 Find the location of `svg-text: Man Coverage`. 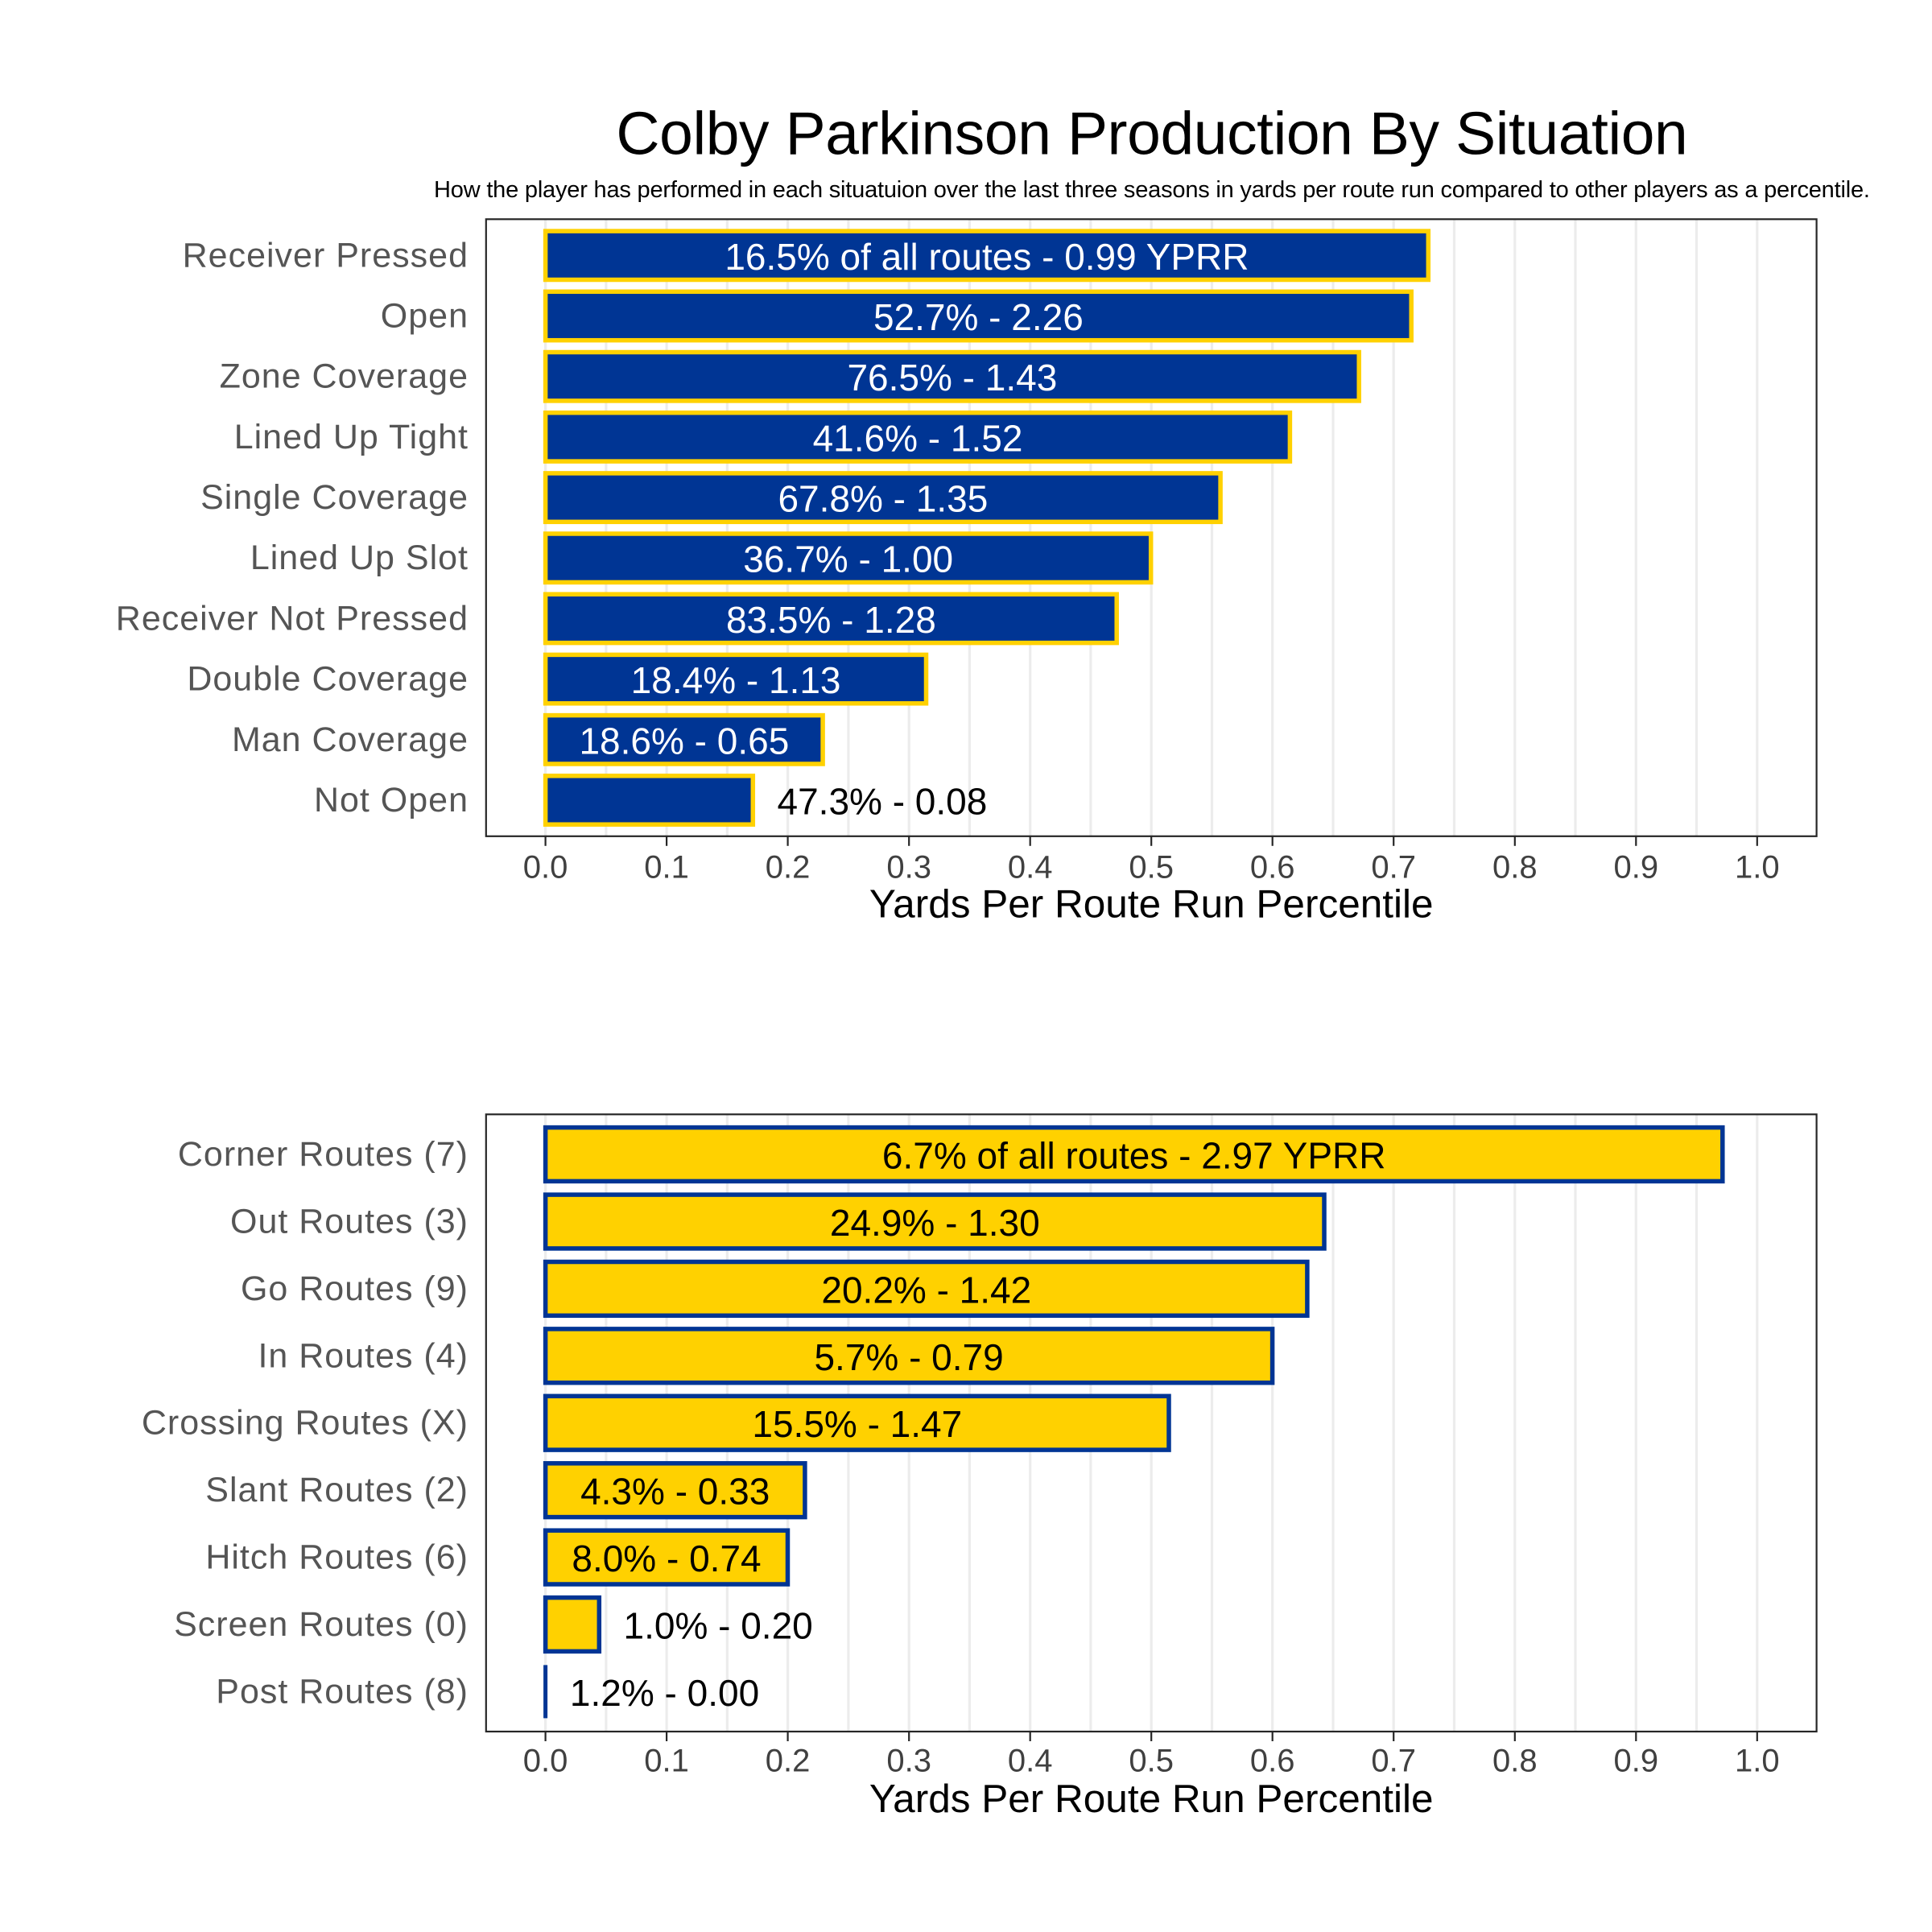

svg-text: Man Coverage is located at coordinates (350, 739).